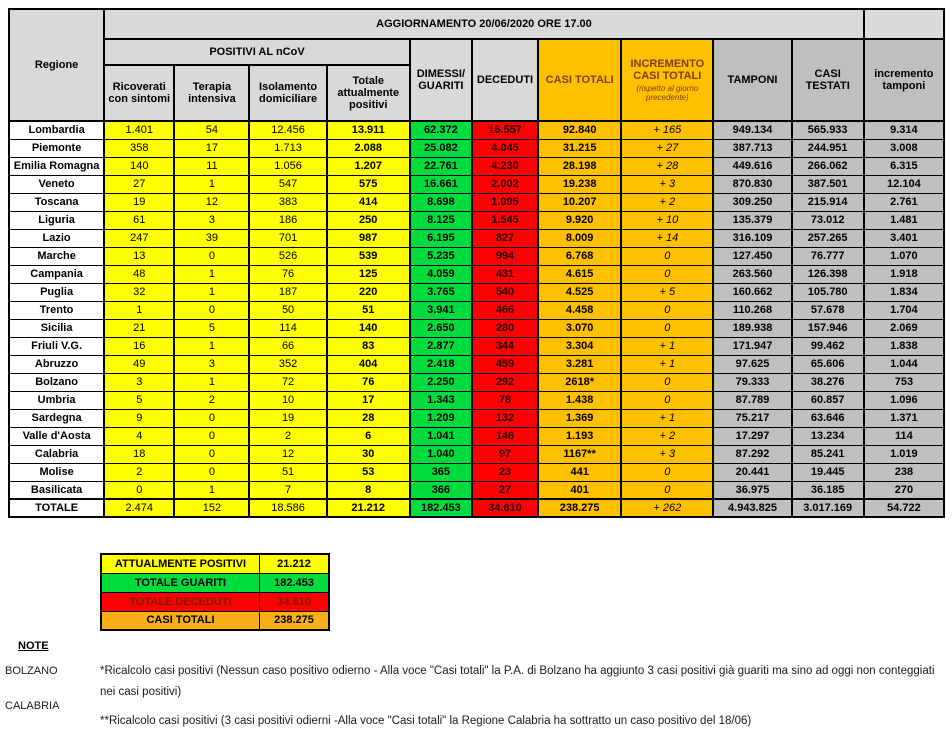  Describe the element at coordinates (288, 220) in the screenshot. I see `cell-isolamento: 186` at that location.